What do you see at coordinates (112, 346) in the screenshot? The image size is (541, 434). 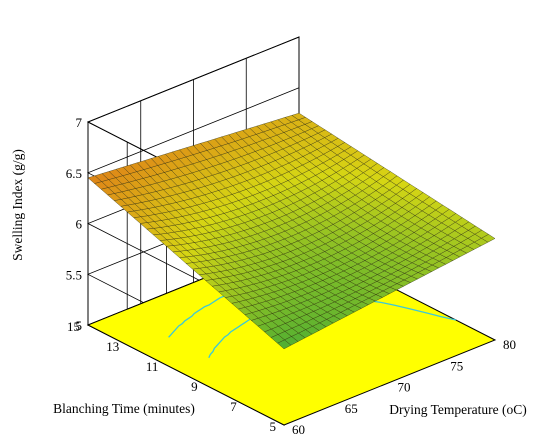 I see `y-tick-label: 13` at bounding box center [112, 346].